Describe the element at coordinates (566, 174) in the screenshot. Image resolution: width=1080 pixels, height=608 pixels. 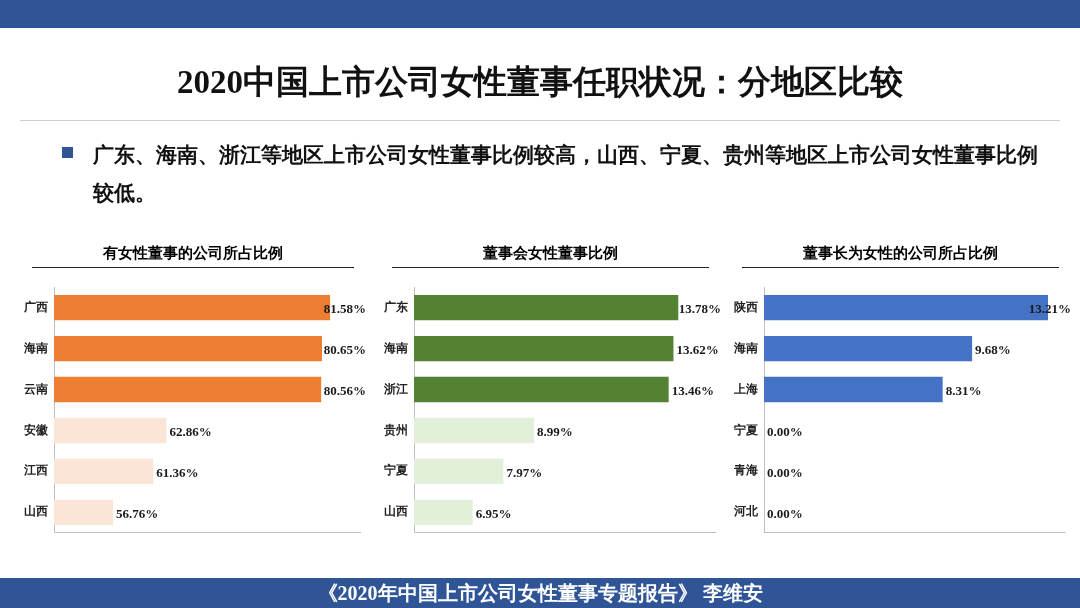
I see `text: 广东、海南、浙江等地区上市公司女性董事比例较高，山西、宁夏、贵州等地区上市公司女性董事比例较低。` at that location.